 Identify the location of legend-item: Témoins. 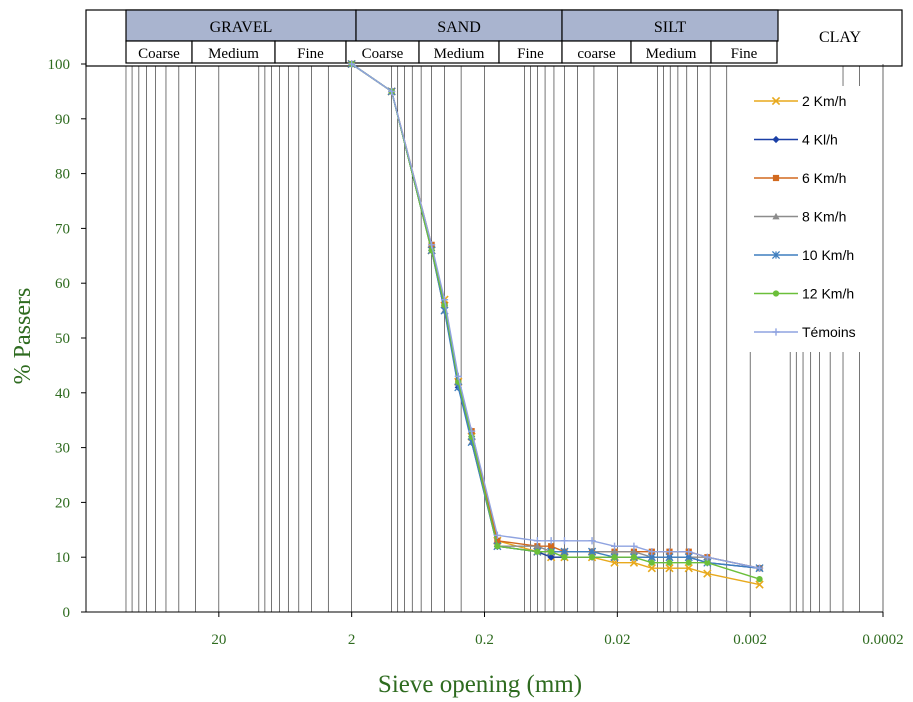
(805, 332).